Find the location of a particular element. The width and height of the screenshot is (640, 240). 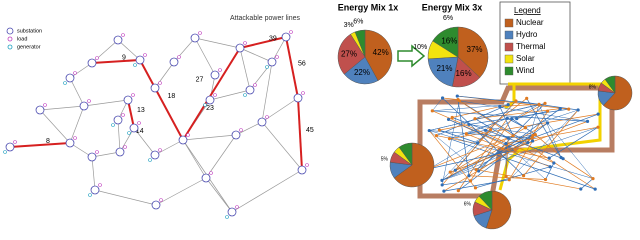

edge-label: 39 is located at coordinates (273, 38).